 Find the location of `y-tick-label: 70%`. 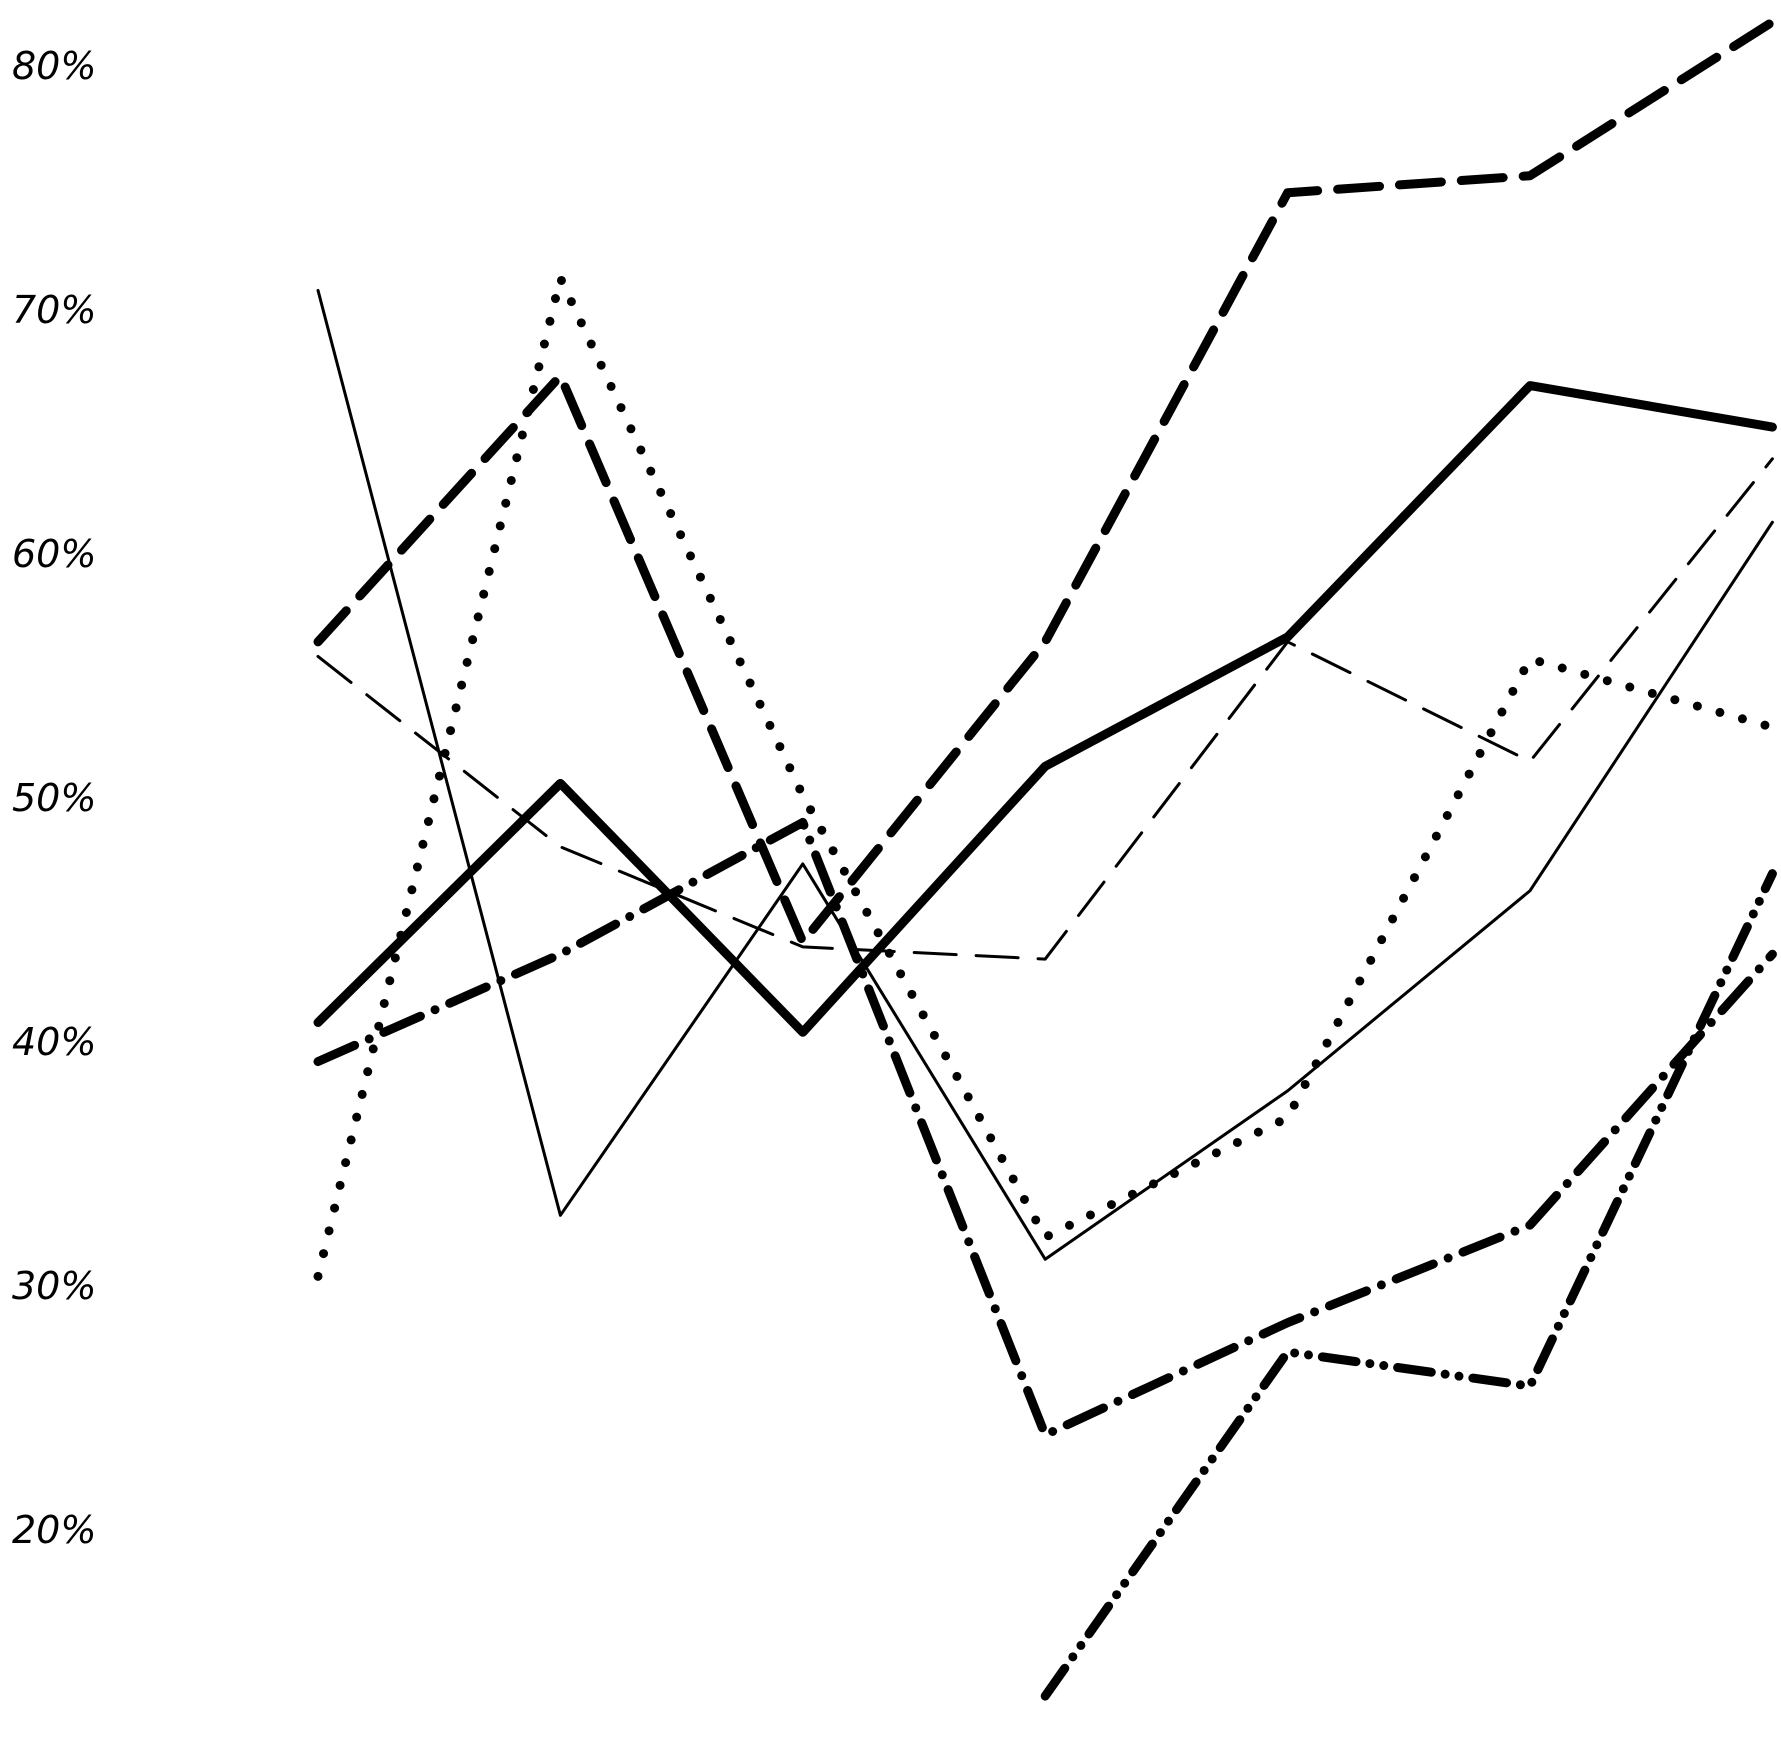

y-tick-label: 70% is located at coordinates (54, 310).